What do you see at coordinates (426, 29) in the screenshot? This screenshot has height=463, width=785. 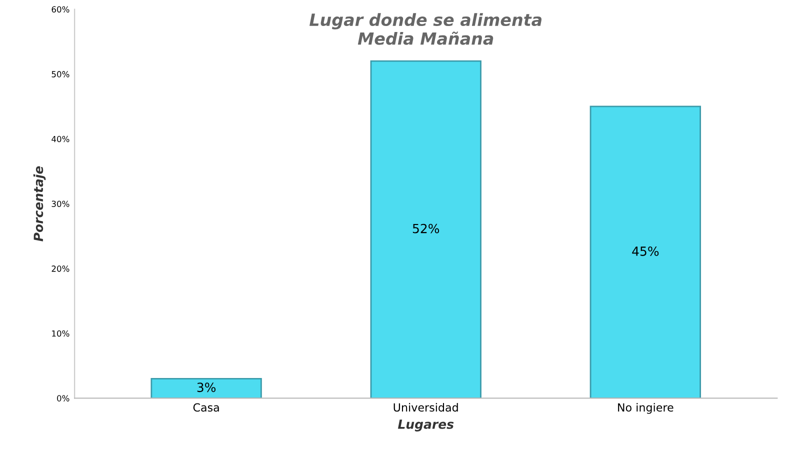 I see `text: Lugar donde se alimenta Media Mañana` at bounding box center [426, 29].